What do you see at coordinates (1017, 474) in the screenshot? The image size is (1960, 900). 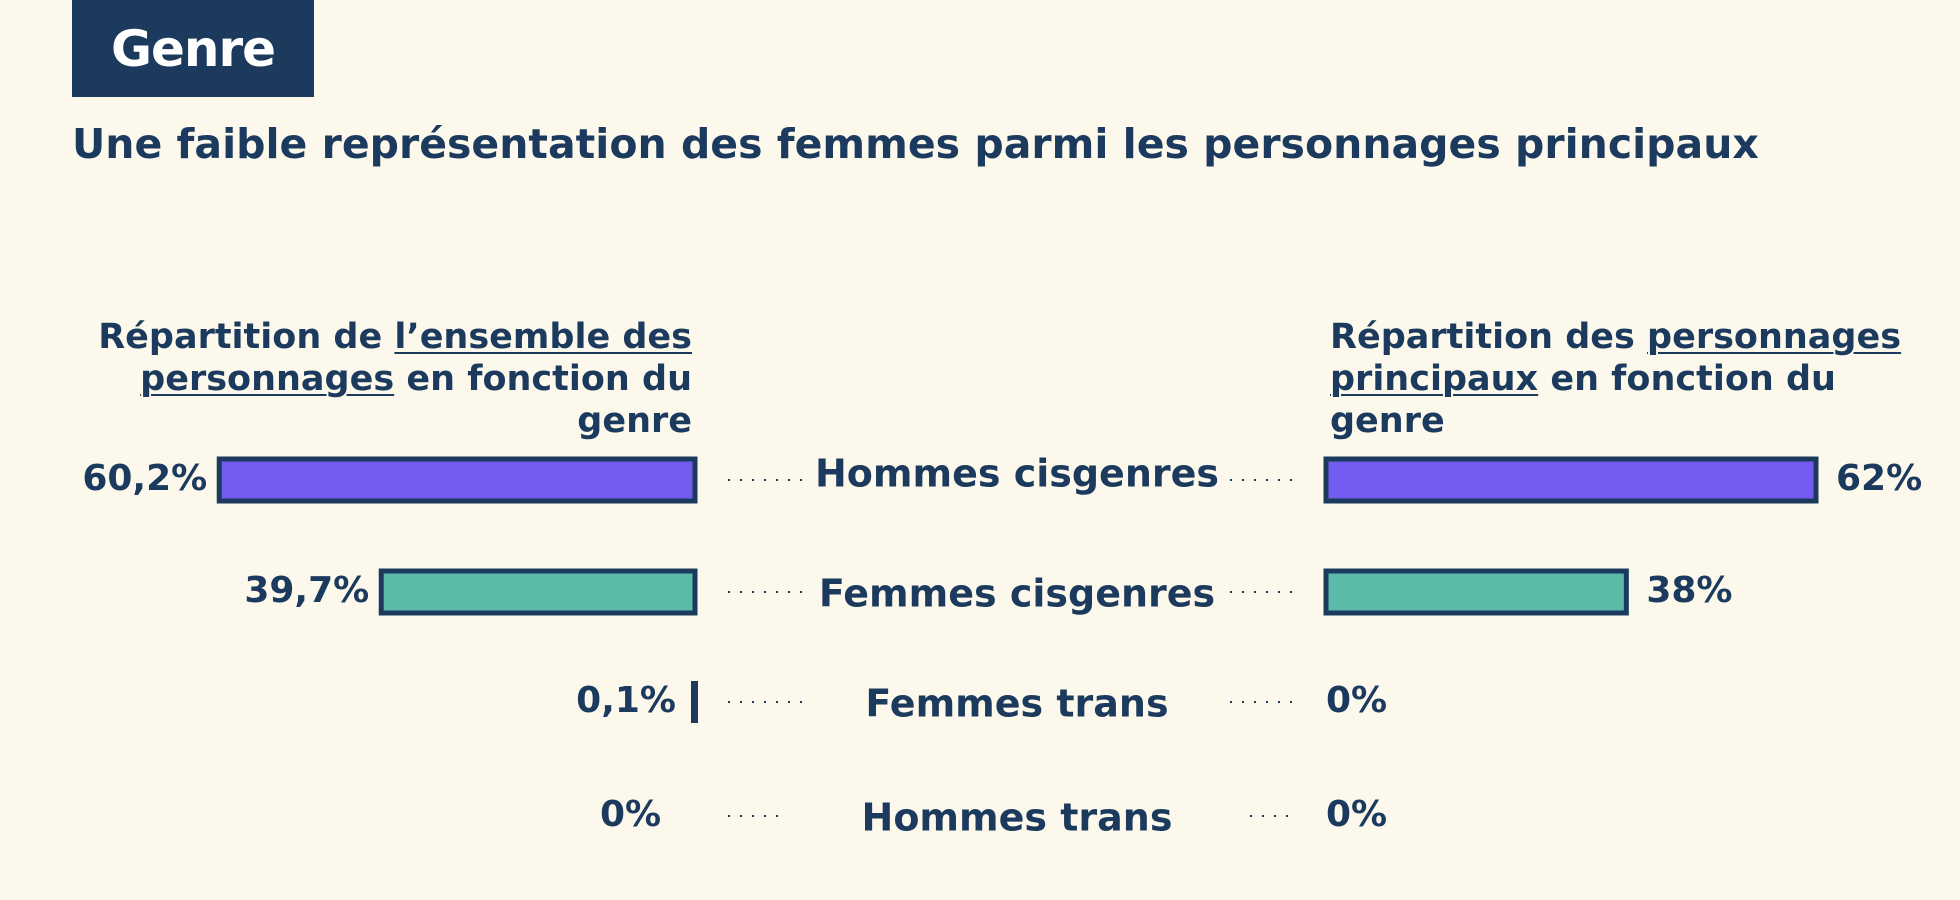 I see `category-label-0: Hommes cisgenres` at bounding box center [1017, 474].